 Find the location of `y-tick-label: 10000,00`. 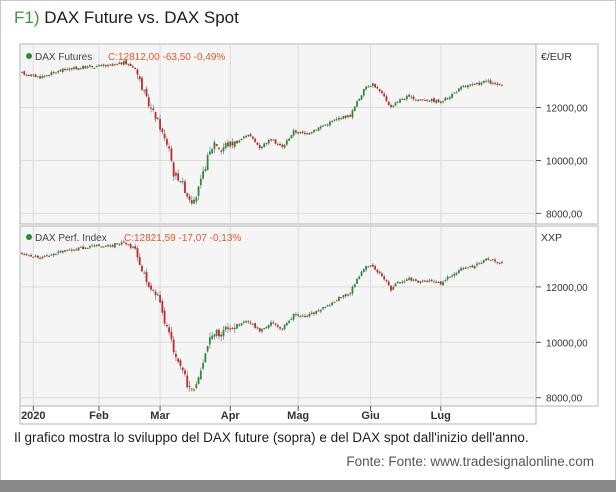

y-tick-label: 10000,00 is located at coordinates (567, 161).